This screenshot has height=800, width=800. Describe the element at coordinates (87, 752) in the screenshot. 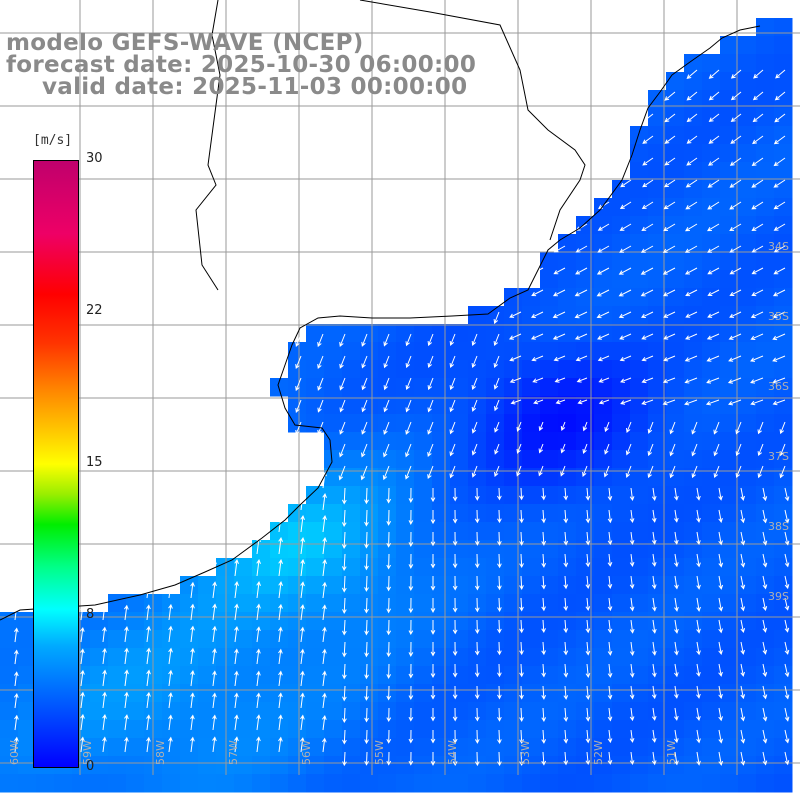

I see `lon-label: 59W` at that location.